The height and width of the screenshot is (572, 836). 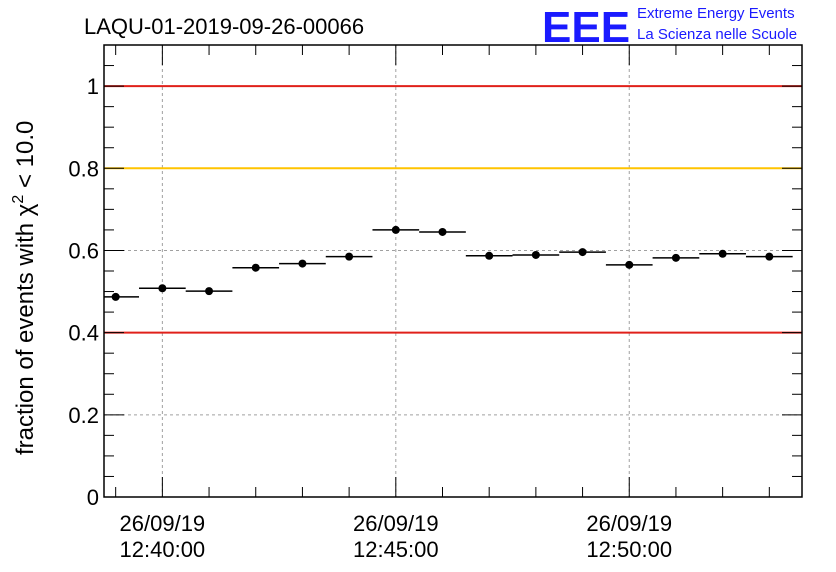 I want to click on eee-logo-mark: EEE, so click(x=586, y=27).